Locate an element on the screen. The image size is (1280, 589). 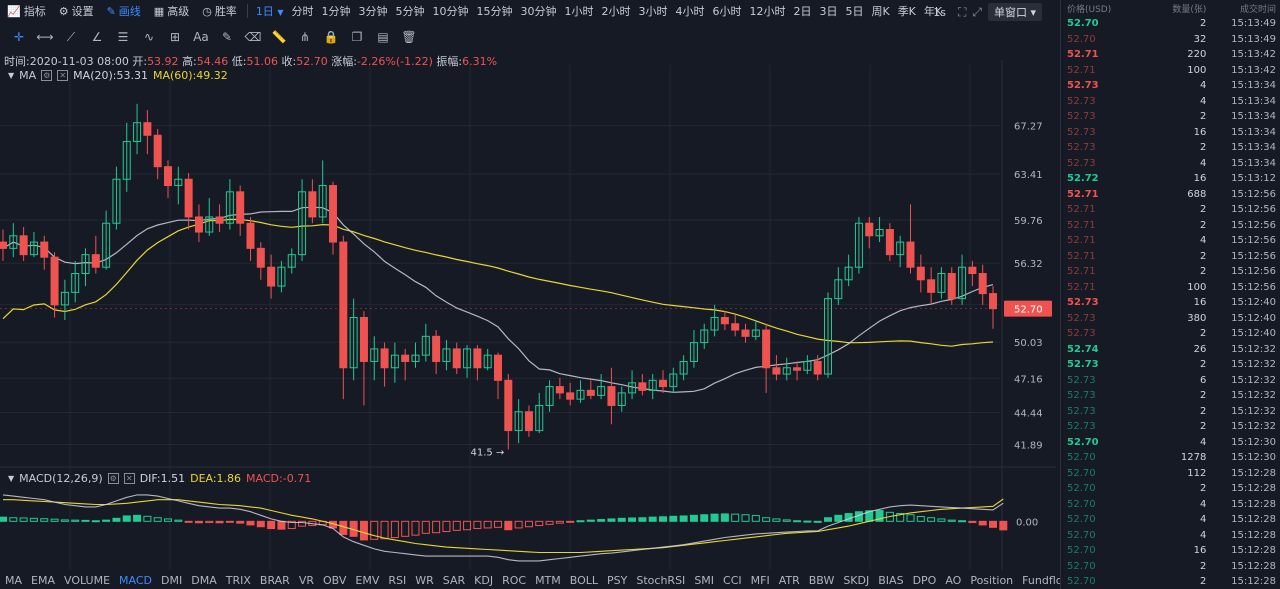
indicator-tab-boll: BOLL is located at coordinates (584, 580).